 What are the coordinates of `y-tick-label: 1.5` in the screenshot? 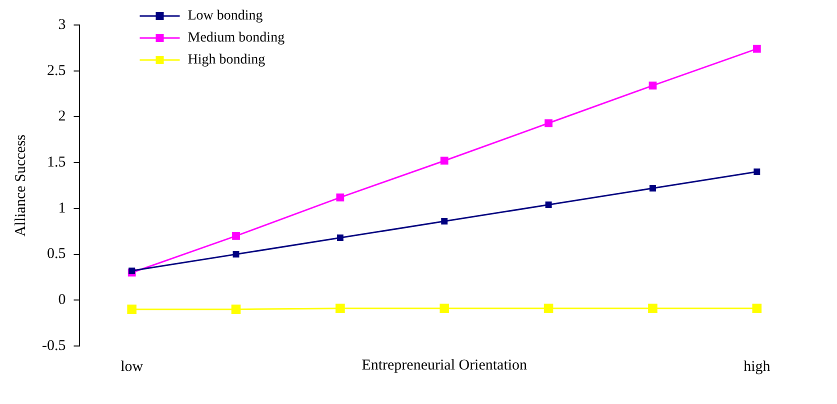 It's located at (56, 162).